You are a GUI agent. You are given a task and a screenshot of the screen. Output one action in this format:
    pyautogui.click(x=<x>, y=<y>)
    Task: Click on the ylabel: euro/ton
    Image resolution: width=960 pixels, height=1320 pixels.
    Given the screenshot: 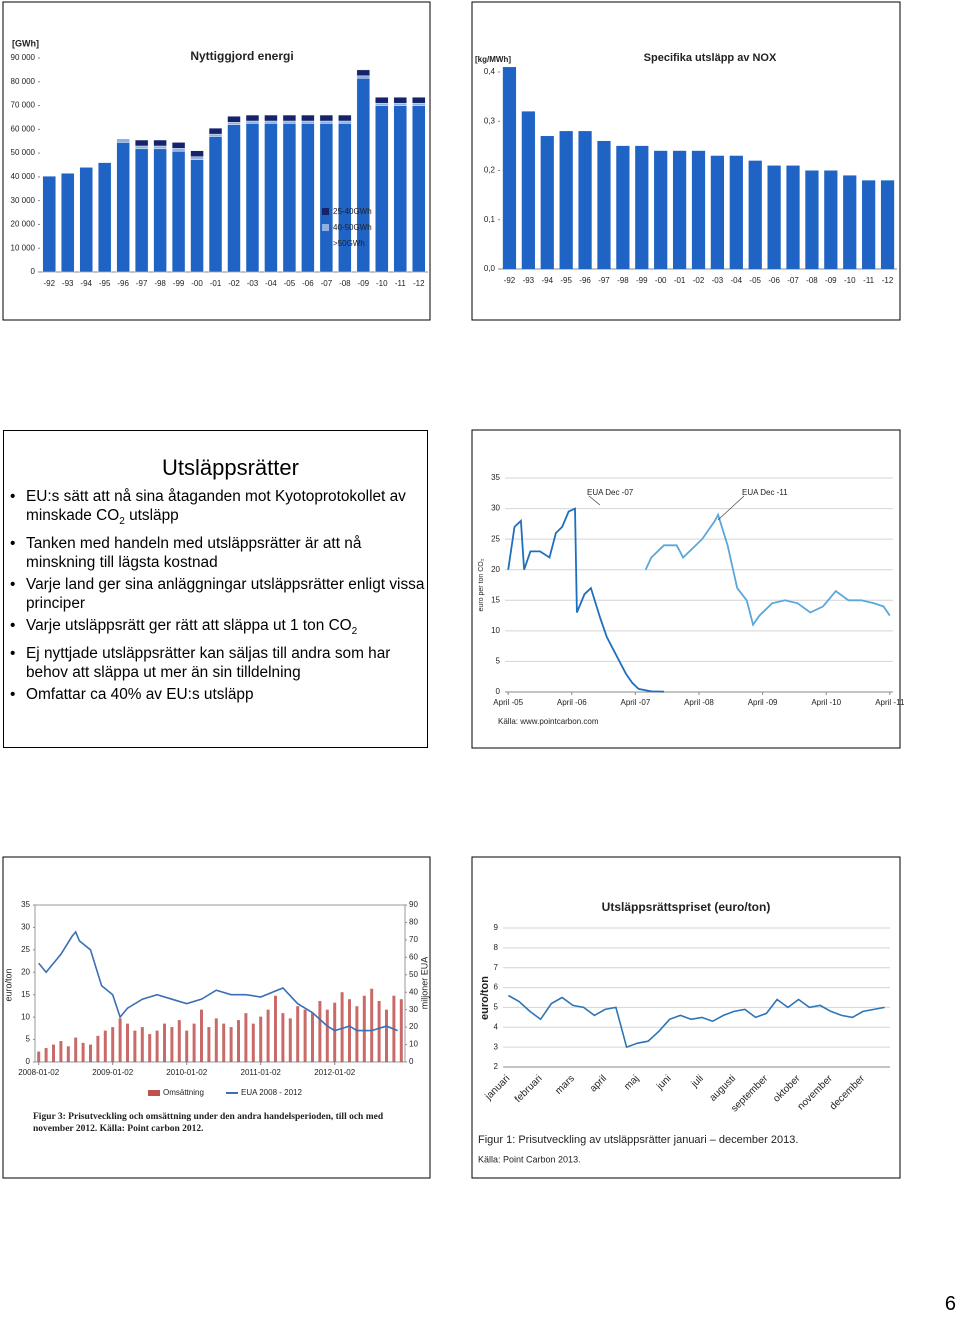 What is the action you would take?
    pyautogui.click(x=8, y=984)
    